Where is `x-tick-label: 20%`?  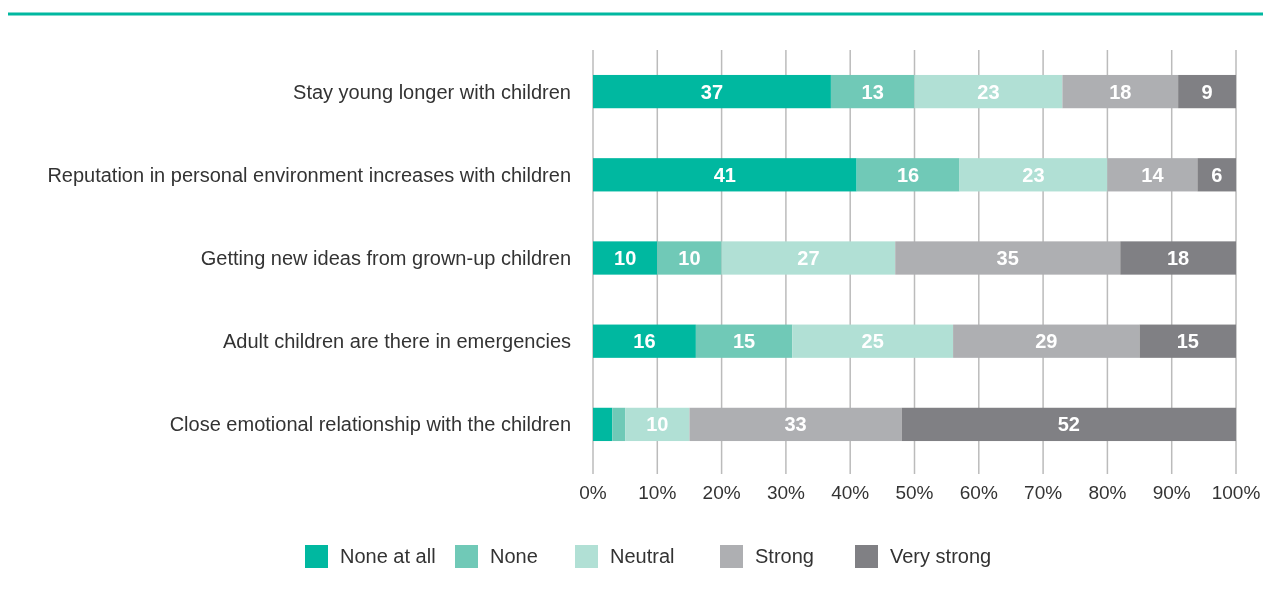
x-tick-label: 20% is located at coordinates (721, 492).